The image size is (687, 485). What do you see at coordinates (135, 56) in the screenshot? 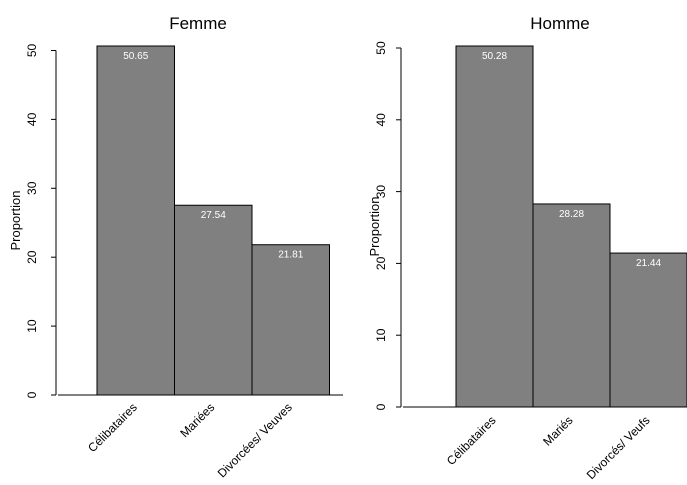
I see `data-label: 50.65` at bounding box center [135, 56].